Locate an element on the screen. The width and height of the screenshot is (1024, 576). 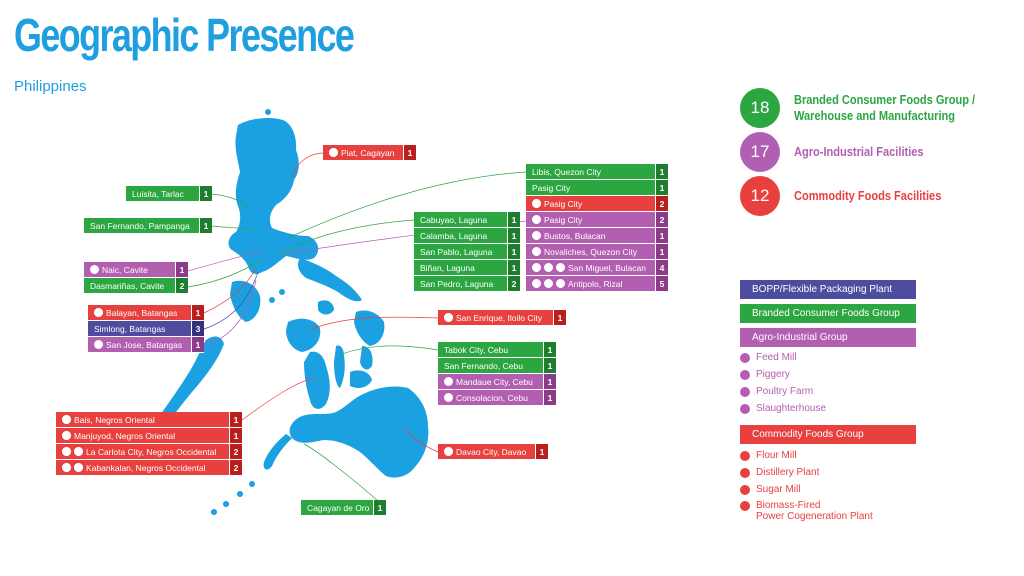
location-label: Bustos, Bulacan 1 is located at coordinates (597, 236).